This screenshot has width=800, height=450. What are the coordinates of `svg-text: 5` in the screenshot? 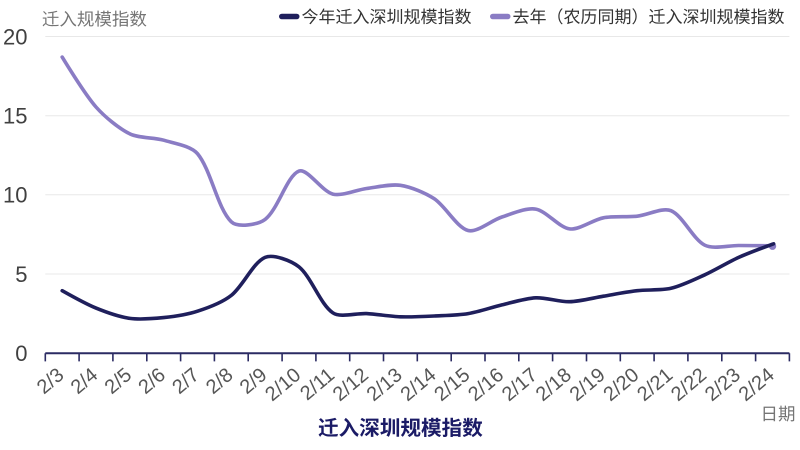 It's located at (21, 274).